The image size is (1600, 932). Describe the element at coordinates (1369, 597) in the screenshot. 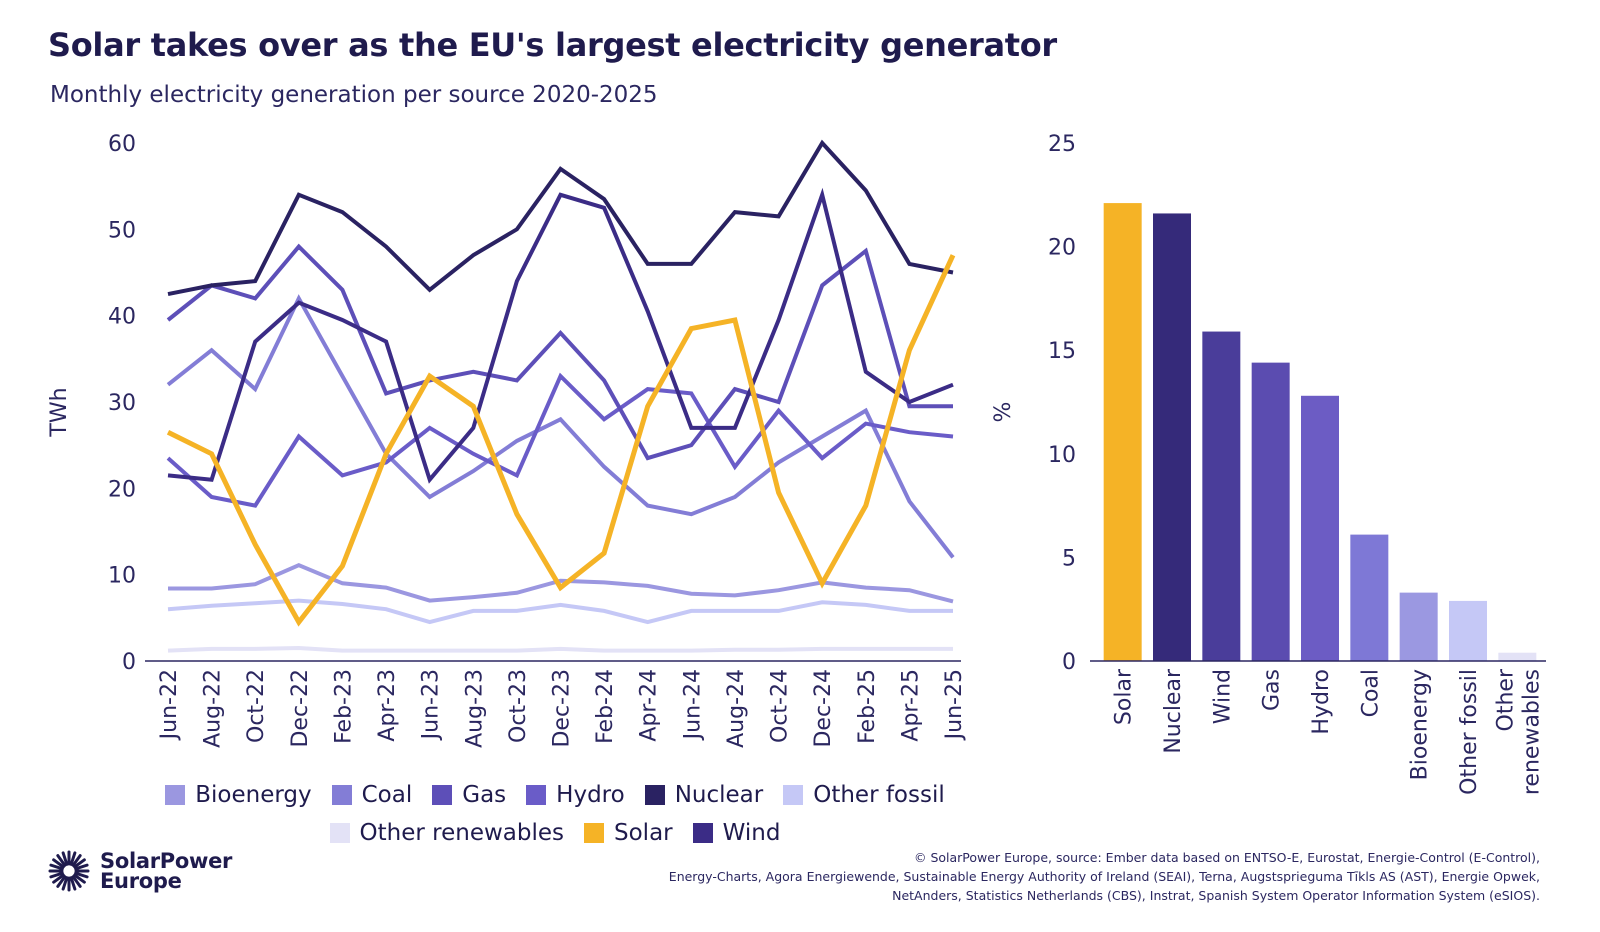

I see `bar-coal` at that location.